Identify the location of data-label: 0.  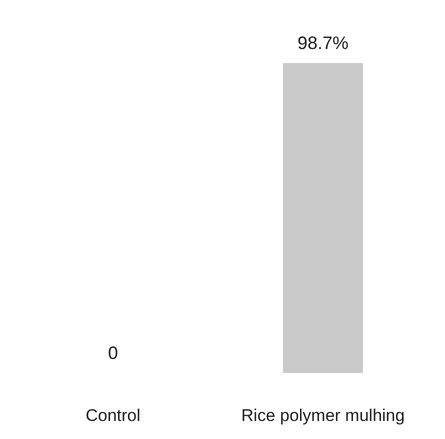
(113, 353).